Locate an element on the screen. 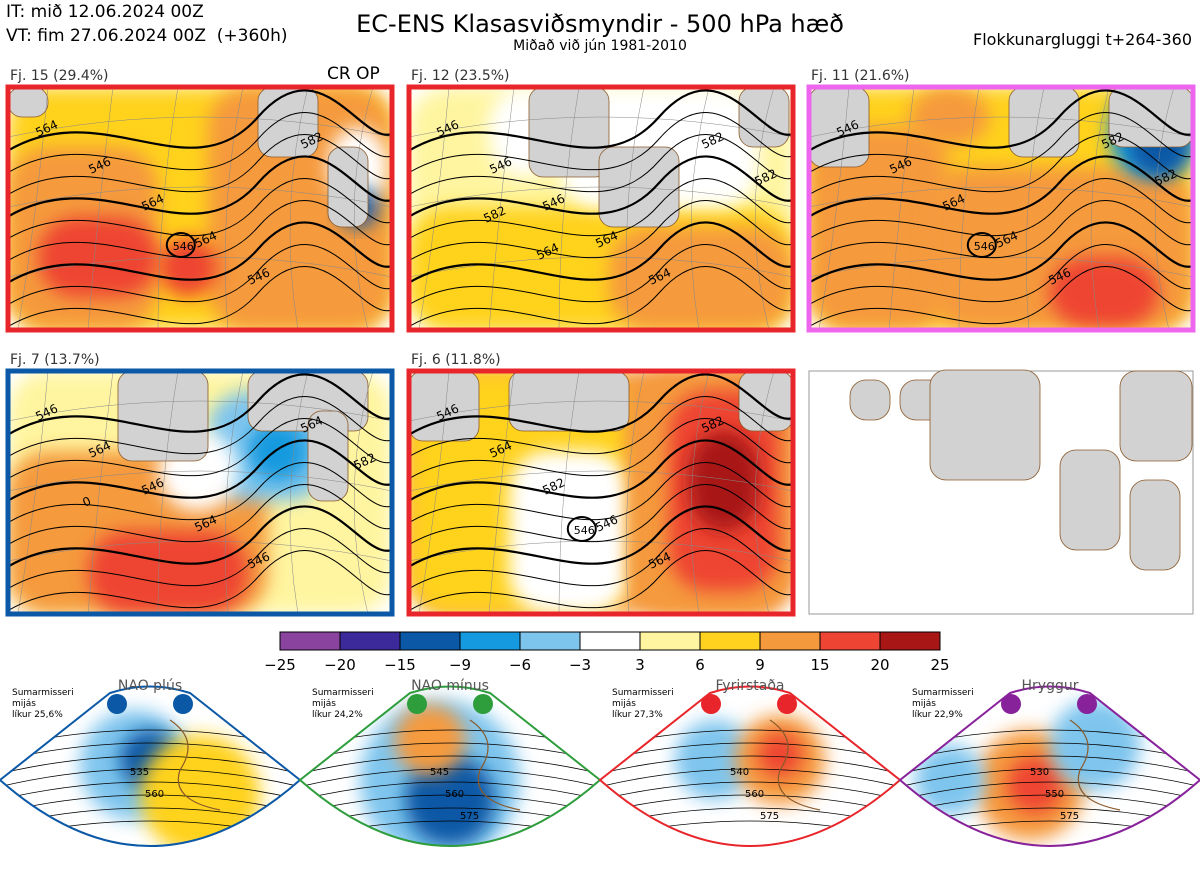  contour-label: 540 is located at coordinates (739, 772).